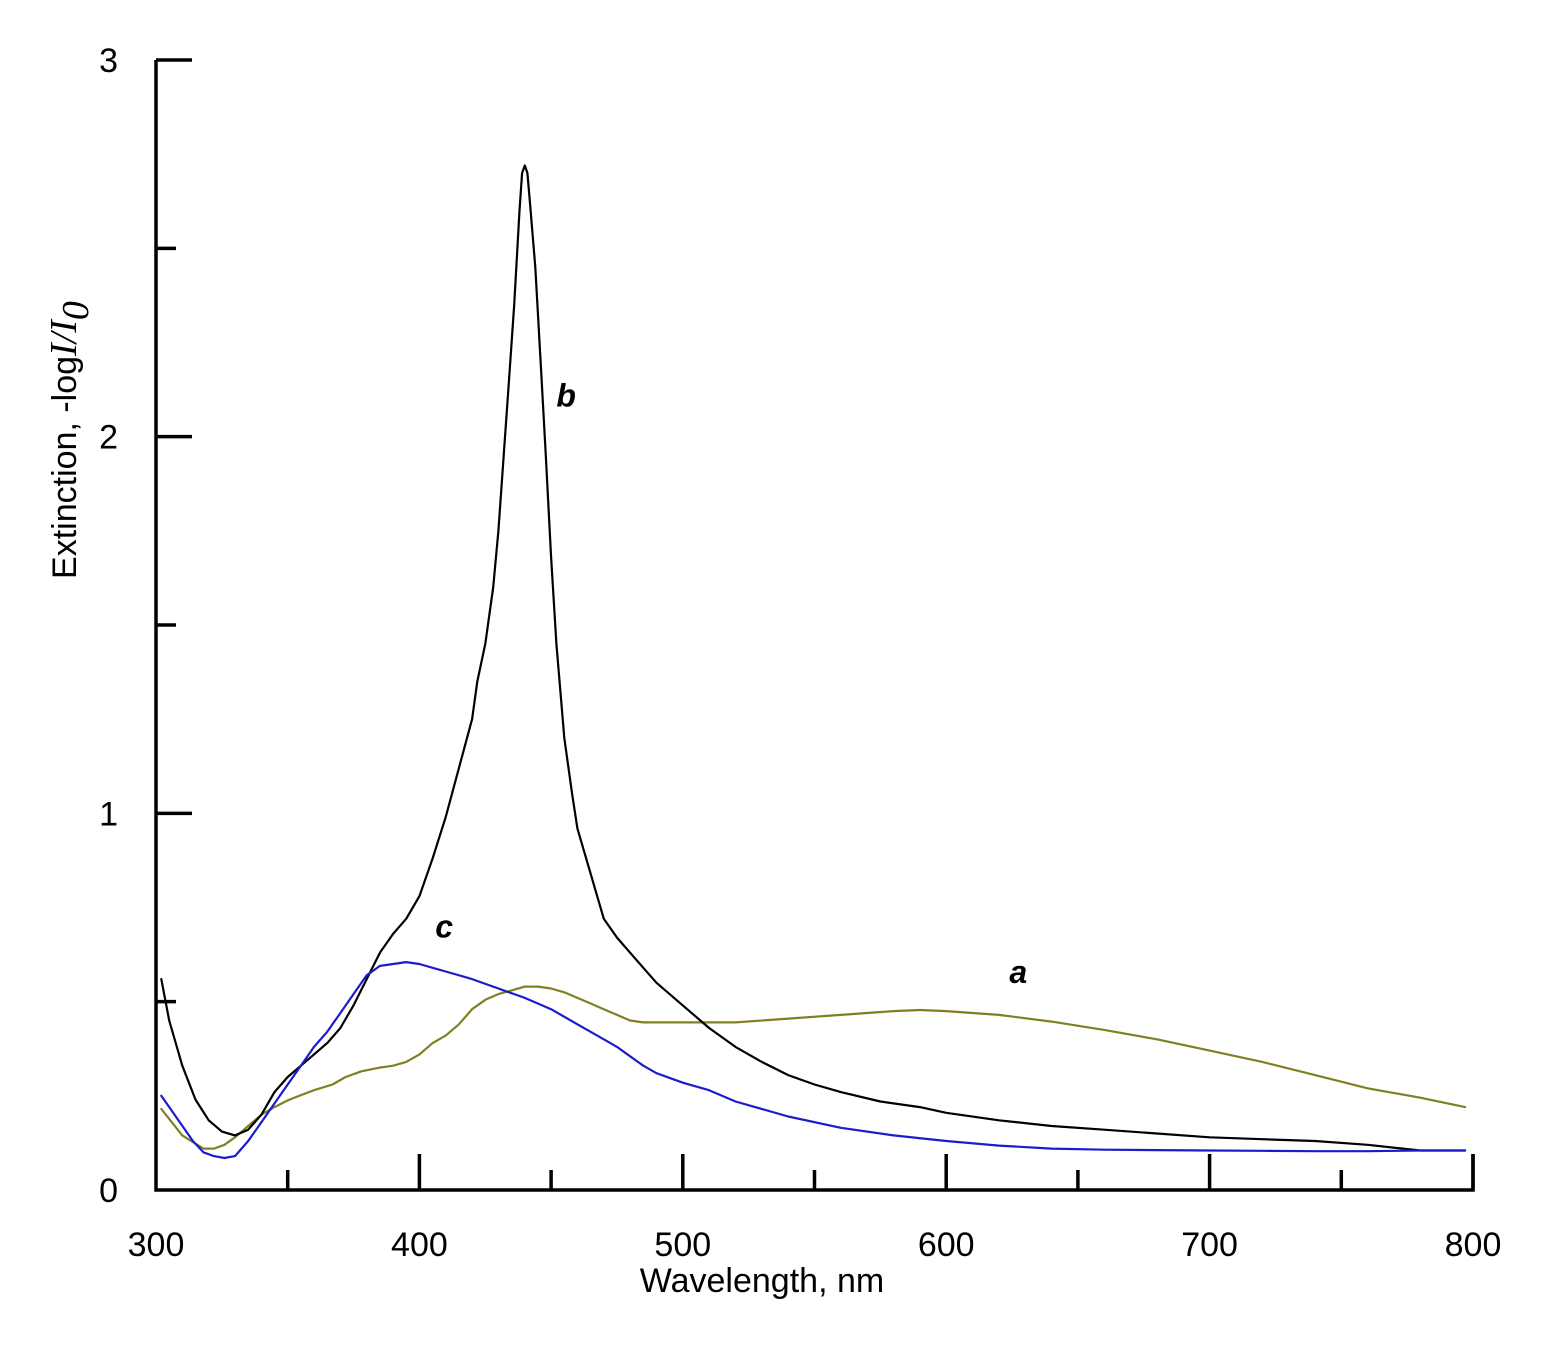 Image resolution: width=1559 pixels, height=1364 pixels. Describe the element at coordinates (65, 467) in the screenshot. I see `y-axis-title-prefix: Extinction, -log` at that location.